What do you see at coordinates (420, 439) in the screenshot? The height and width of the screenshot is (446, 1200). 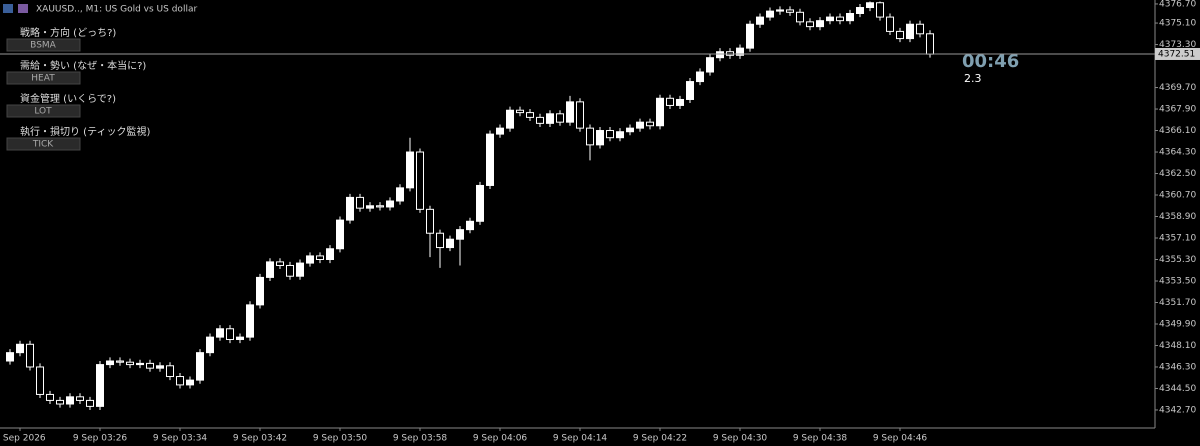 I see `x-tick-label: 9 Sep 03:58` at bounding box center [420, 439].